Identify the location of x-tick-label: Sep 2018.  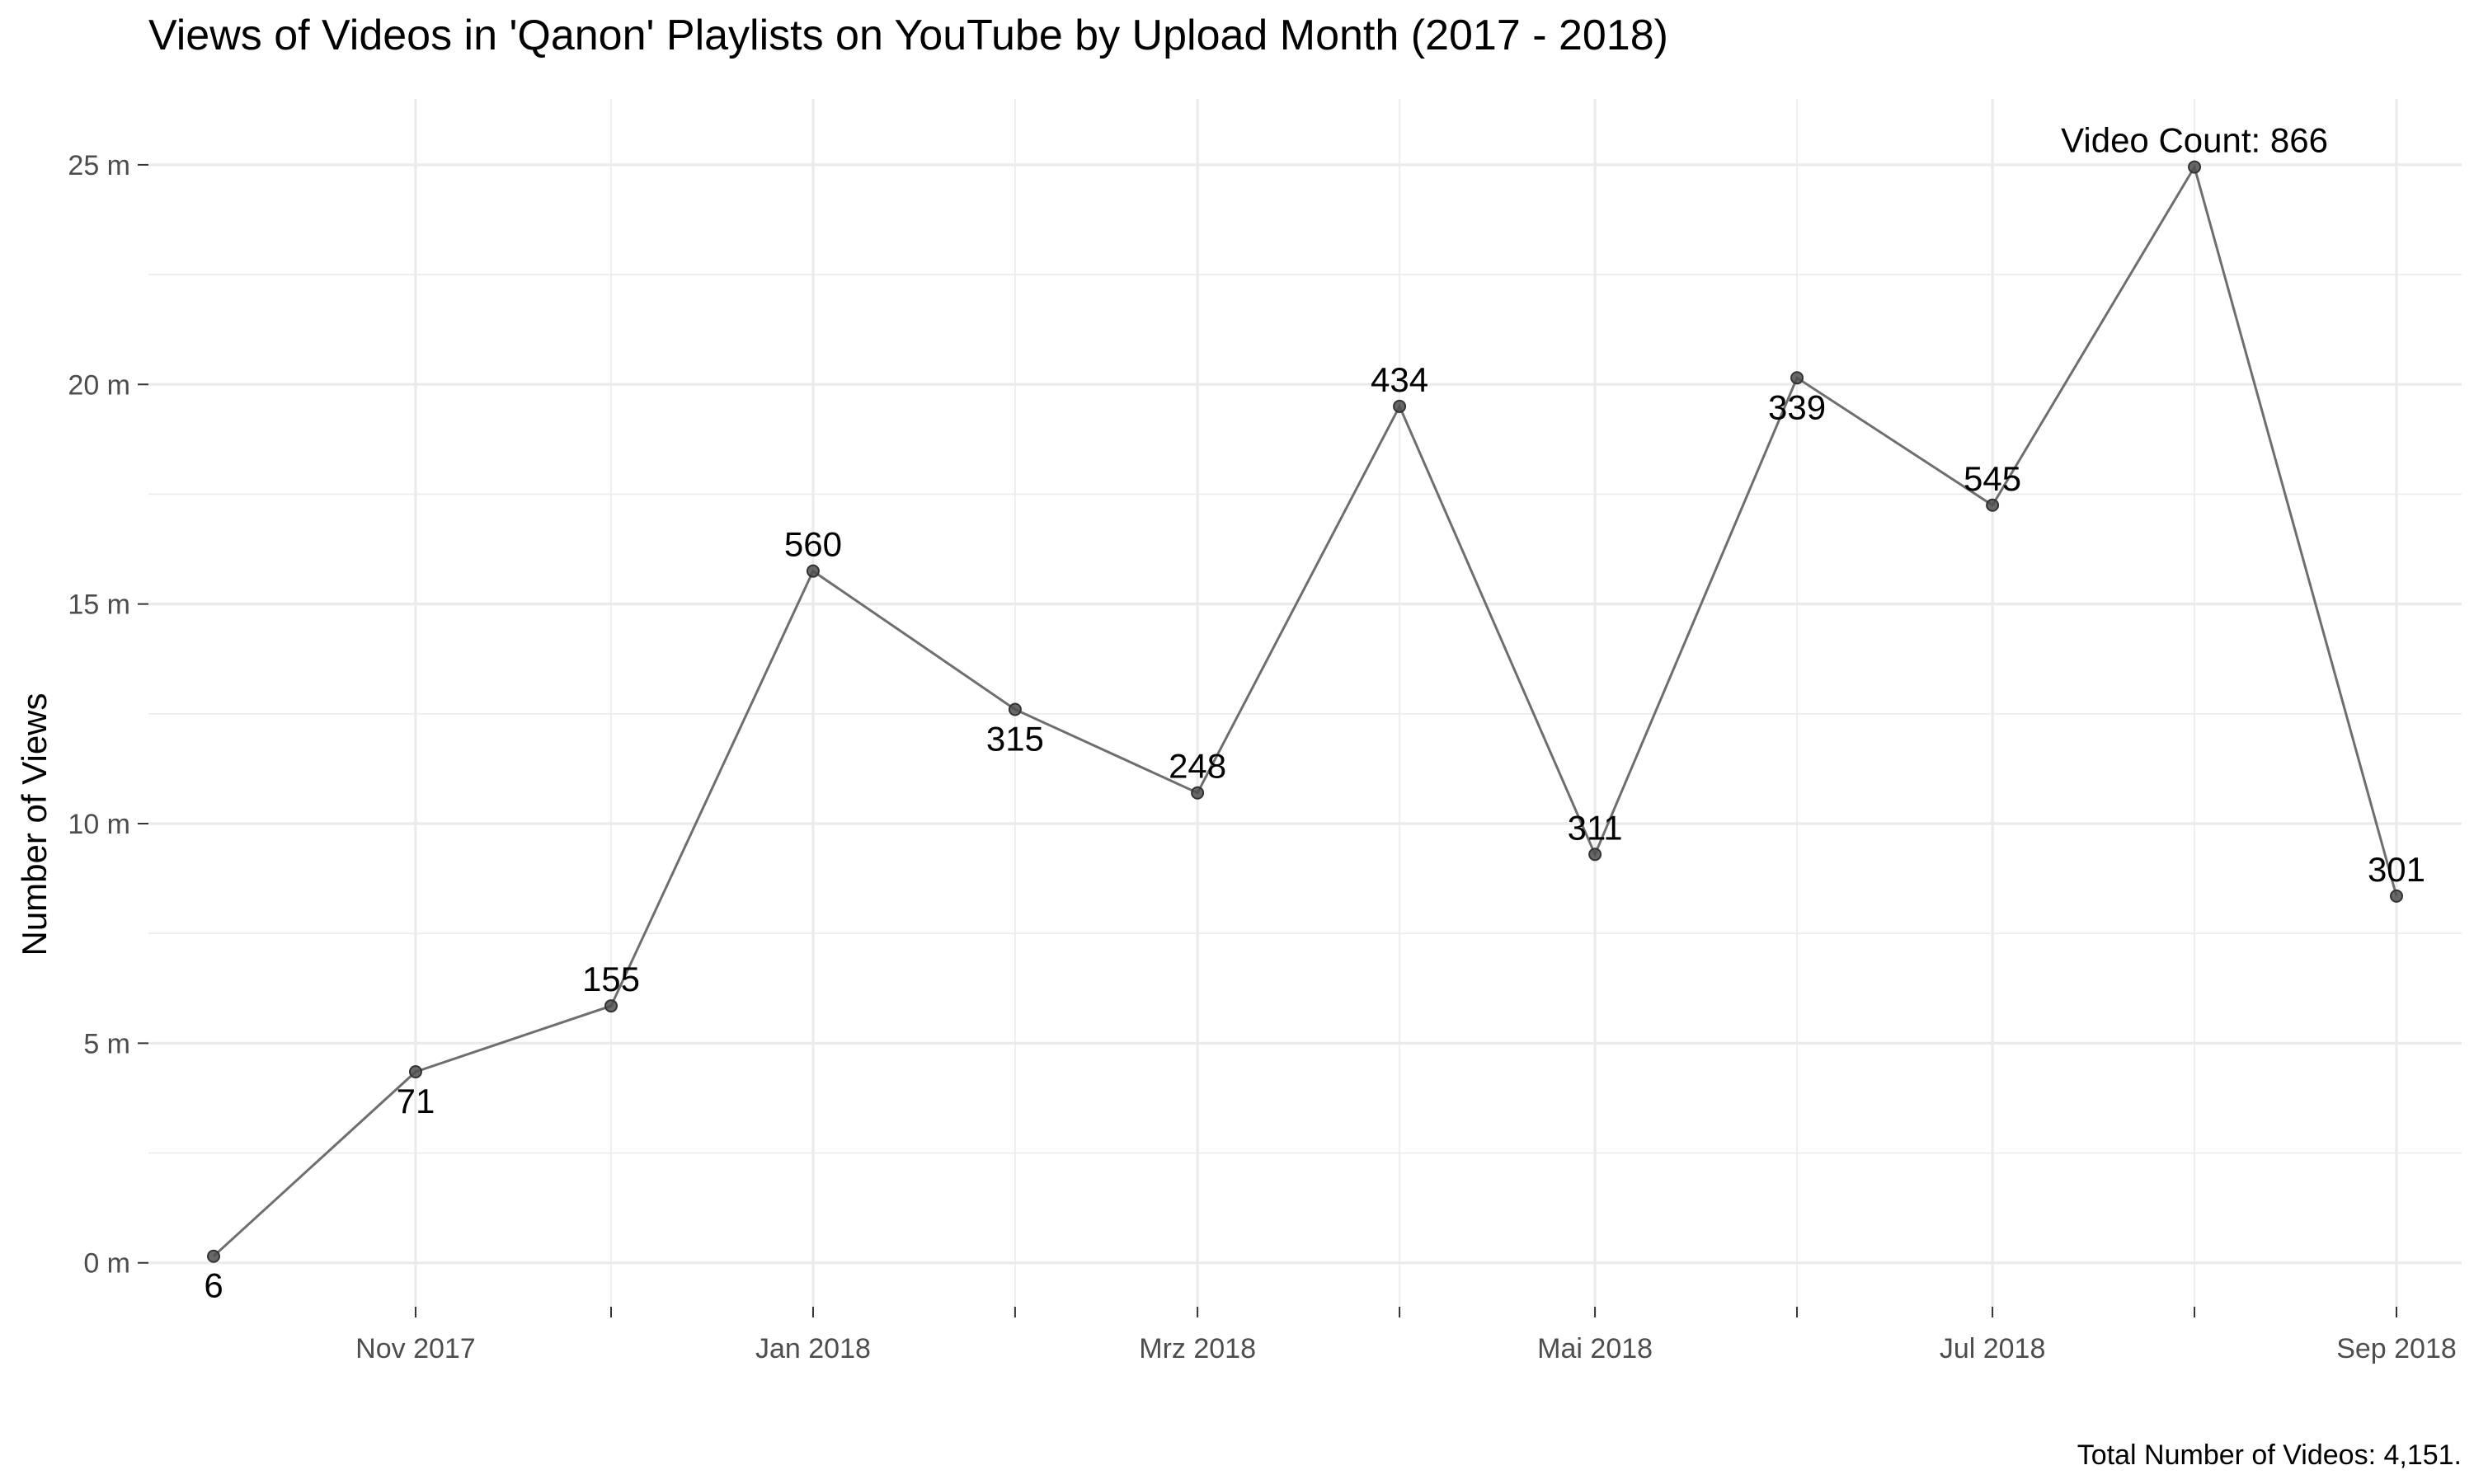
(2396, 1348).